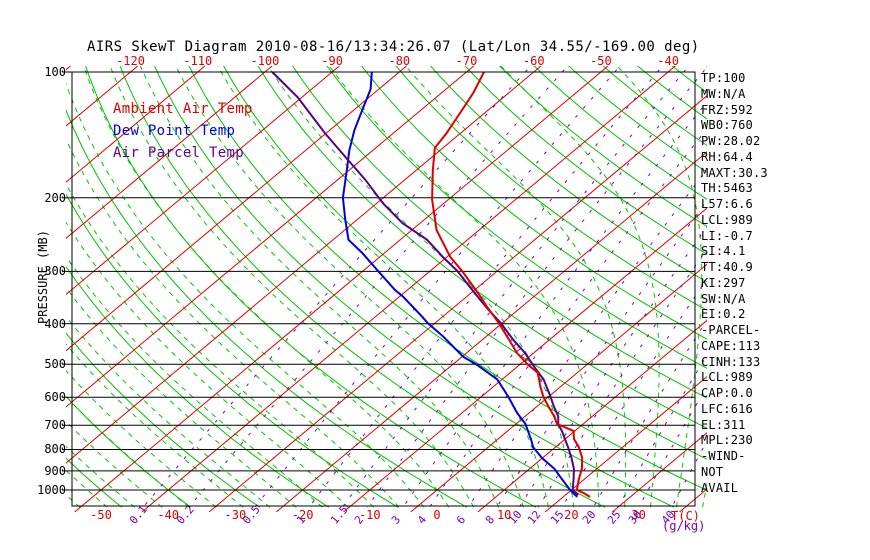 This screenshot has height=560, width=870. What do you see at coordinates (601, 61) in the screenshot?
I see `top-temp-tick-label: -50` at bounding box center [601, 61].